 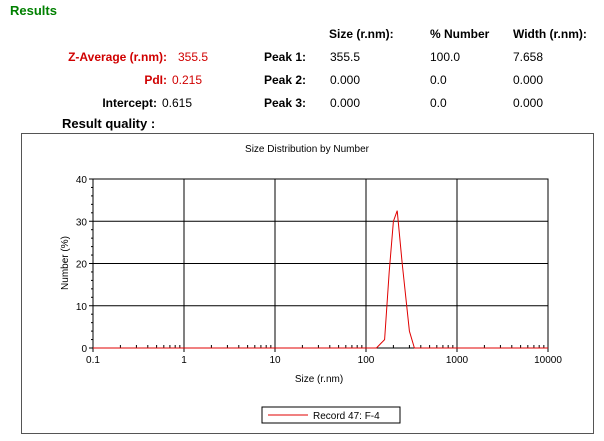 What do you see at coordinates (528, 57) in the screenshot?
I see `peak-1-width: 7.658` at bounding box center [528, 57].